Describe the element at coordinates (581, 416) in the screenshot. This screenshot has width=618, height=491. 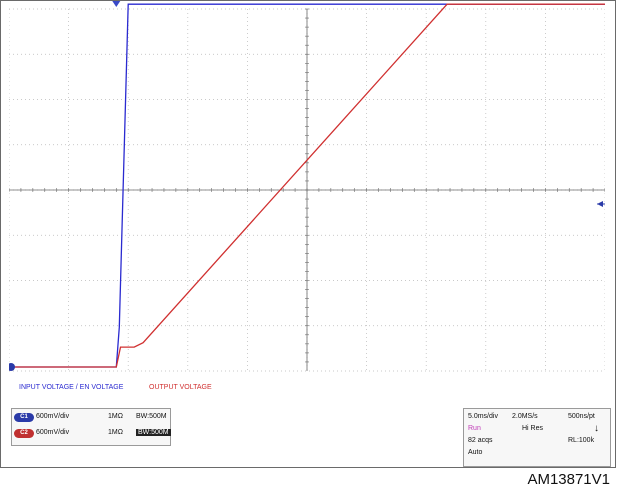
I see `resolution-per-pt: 500ns/pt` at that location.